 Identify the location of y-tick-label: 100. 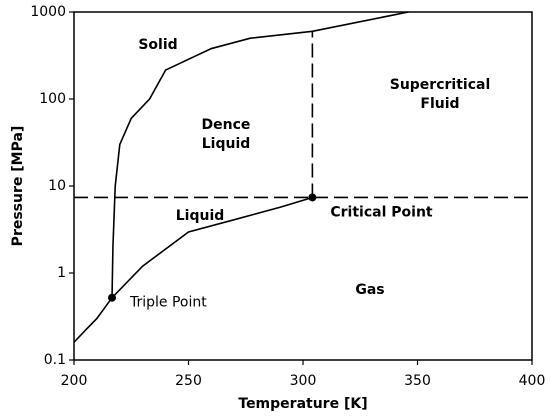
(52, 99).